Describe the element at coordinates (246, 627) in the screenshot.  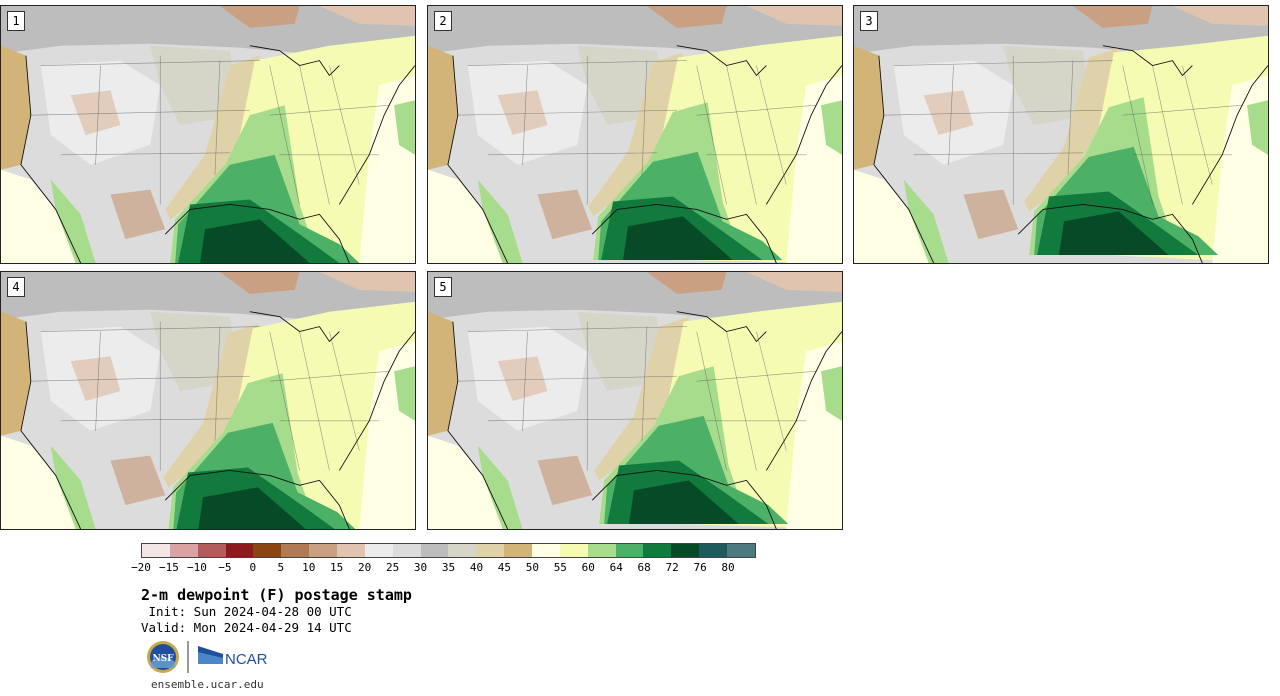
I see `valid-time: Valid: Mon 2024-04-29 14 UTC` at that location.